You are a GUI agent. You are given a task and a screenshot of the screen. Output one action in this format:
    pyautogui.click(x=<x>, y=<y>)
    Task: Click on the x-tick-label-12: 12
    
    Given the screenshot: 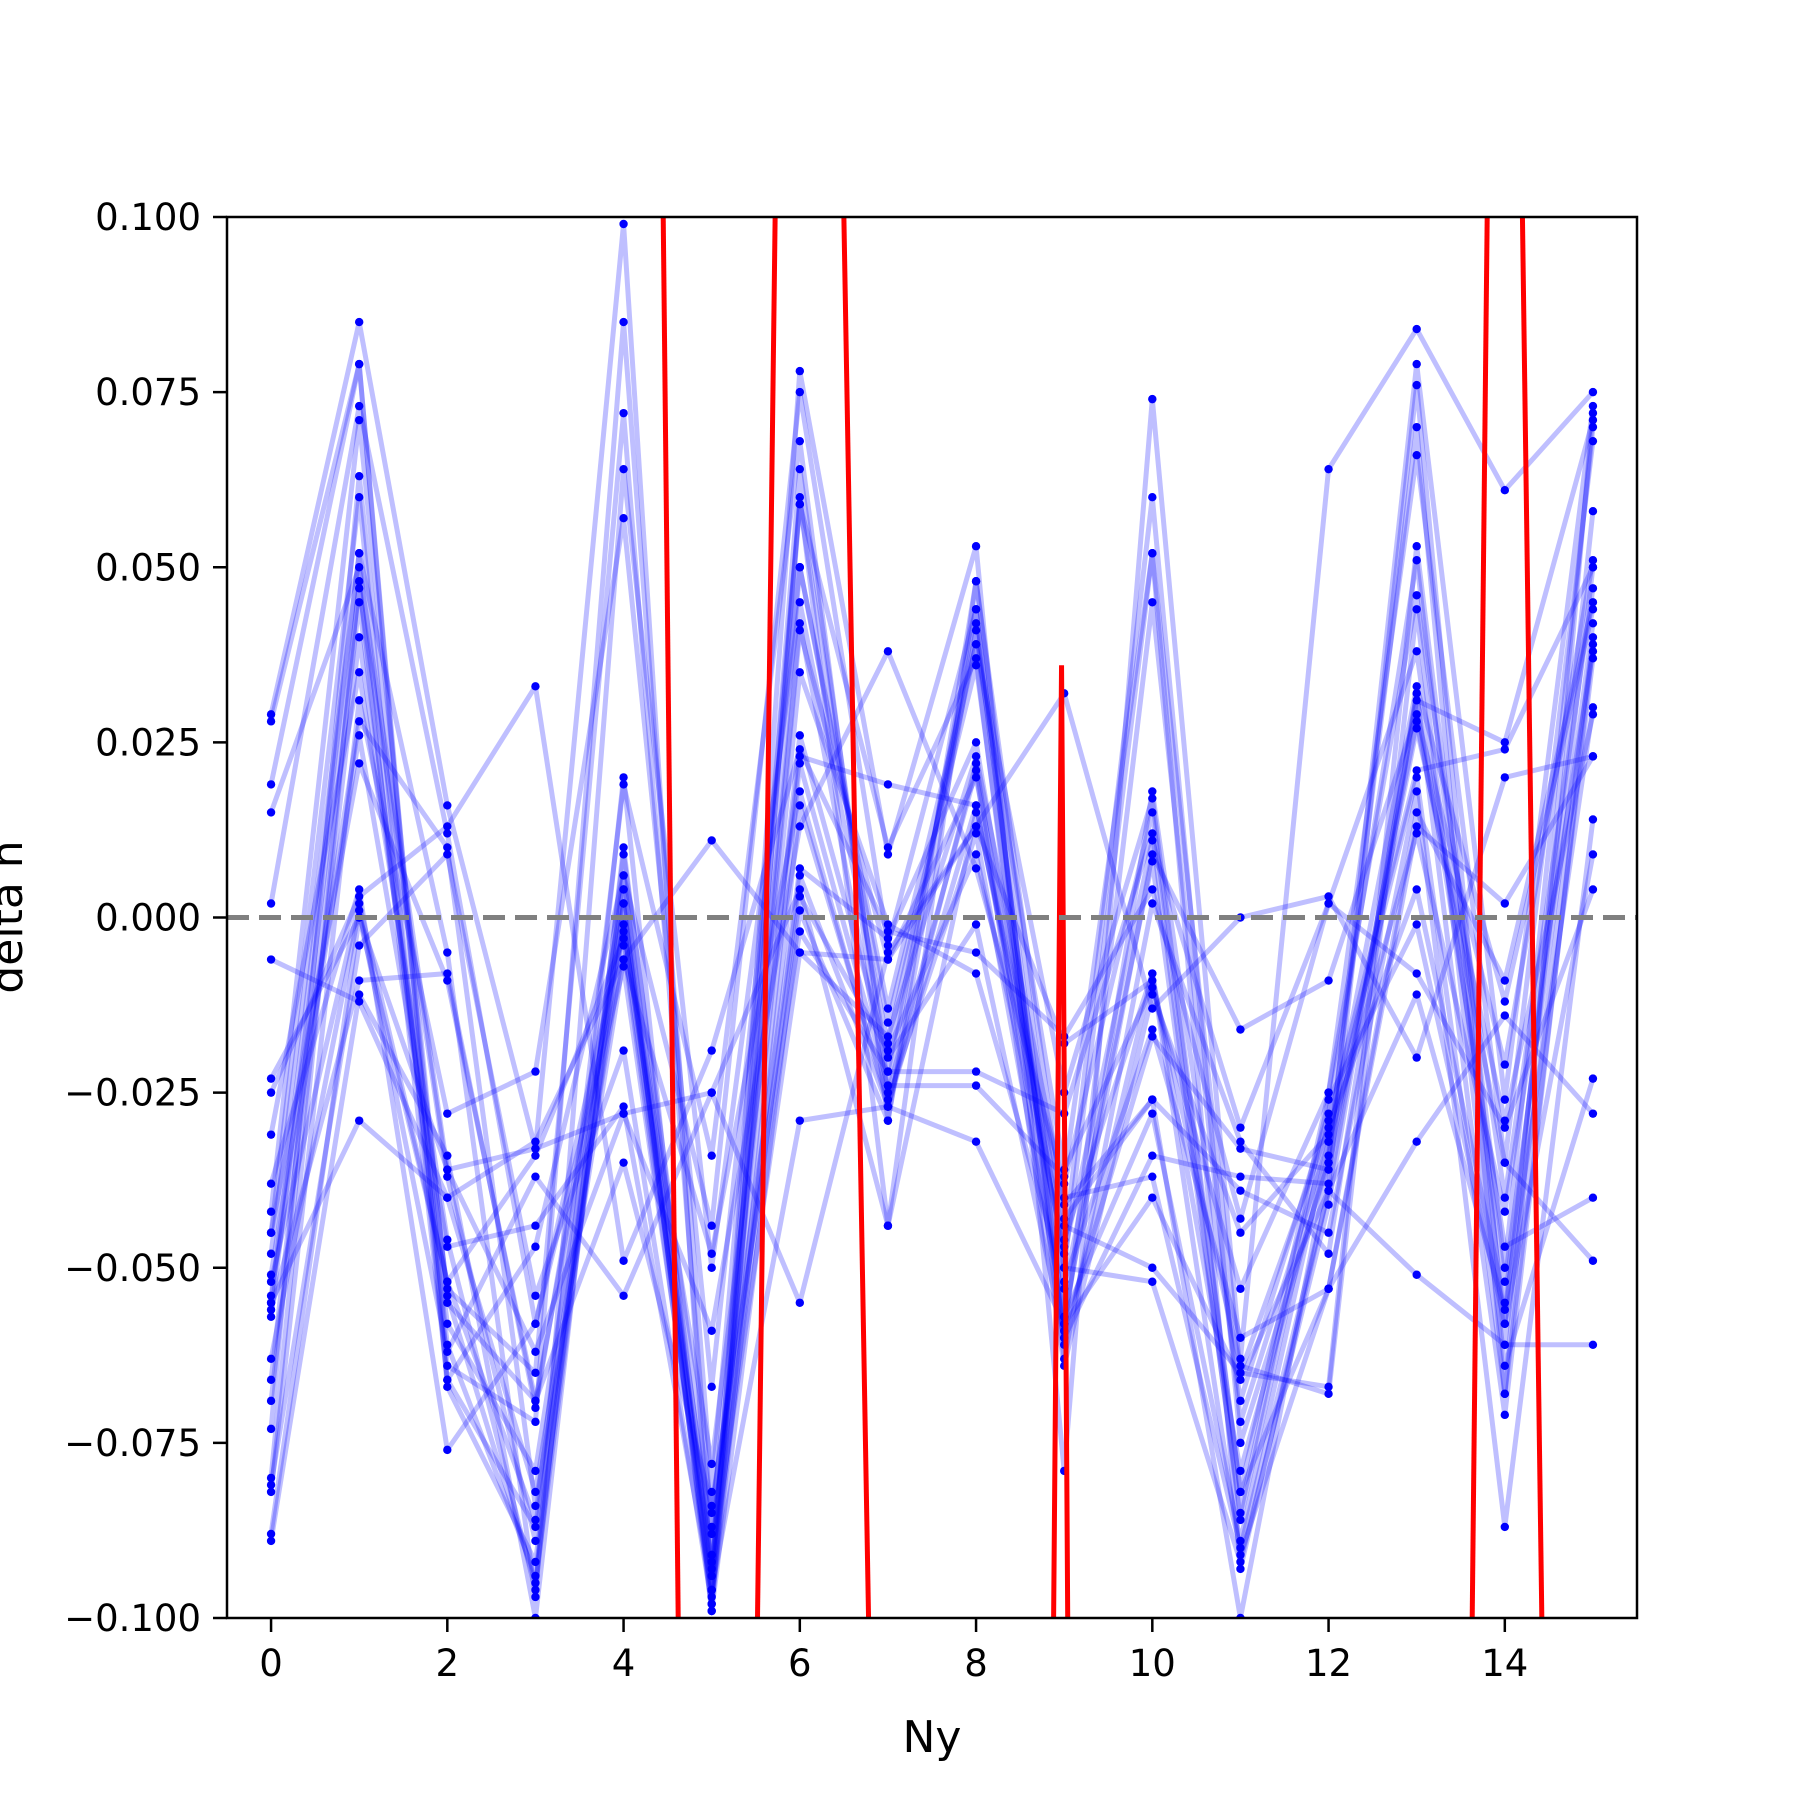 What is the action you would take?
    pyautogui.click(x=1328, y=1663)
    